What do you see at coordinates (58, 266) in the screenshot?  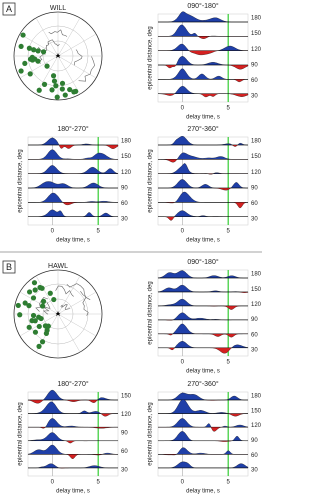 I see `station-name: HAWL` at bounding box center [58, 266].